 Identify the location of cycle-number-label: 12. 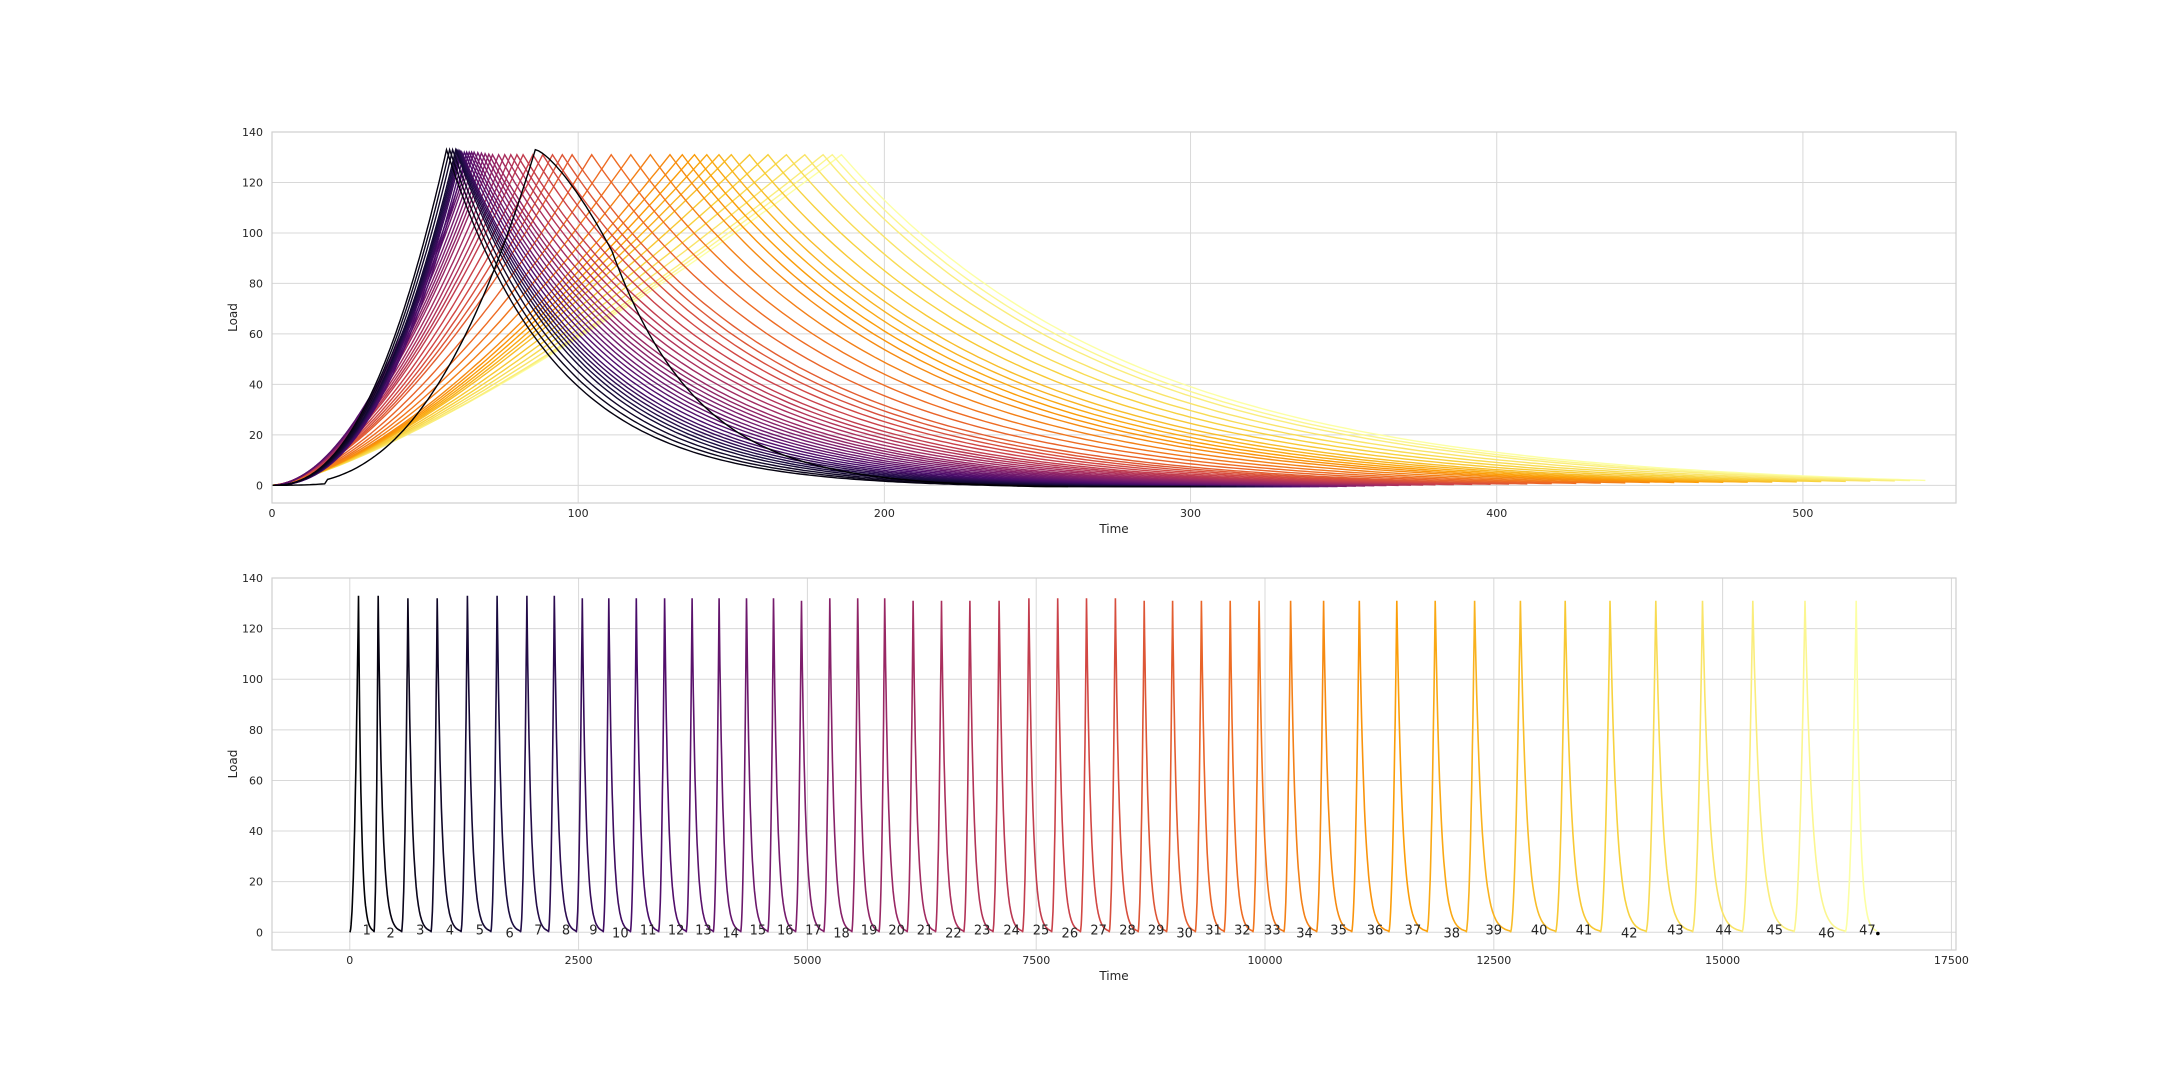
(676, 930).